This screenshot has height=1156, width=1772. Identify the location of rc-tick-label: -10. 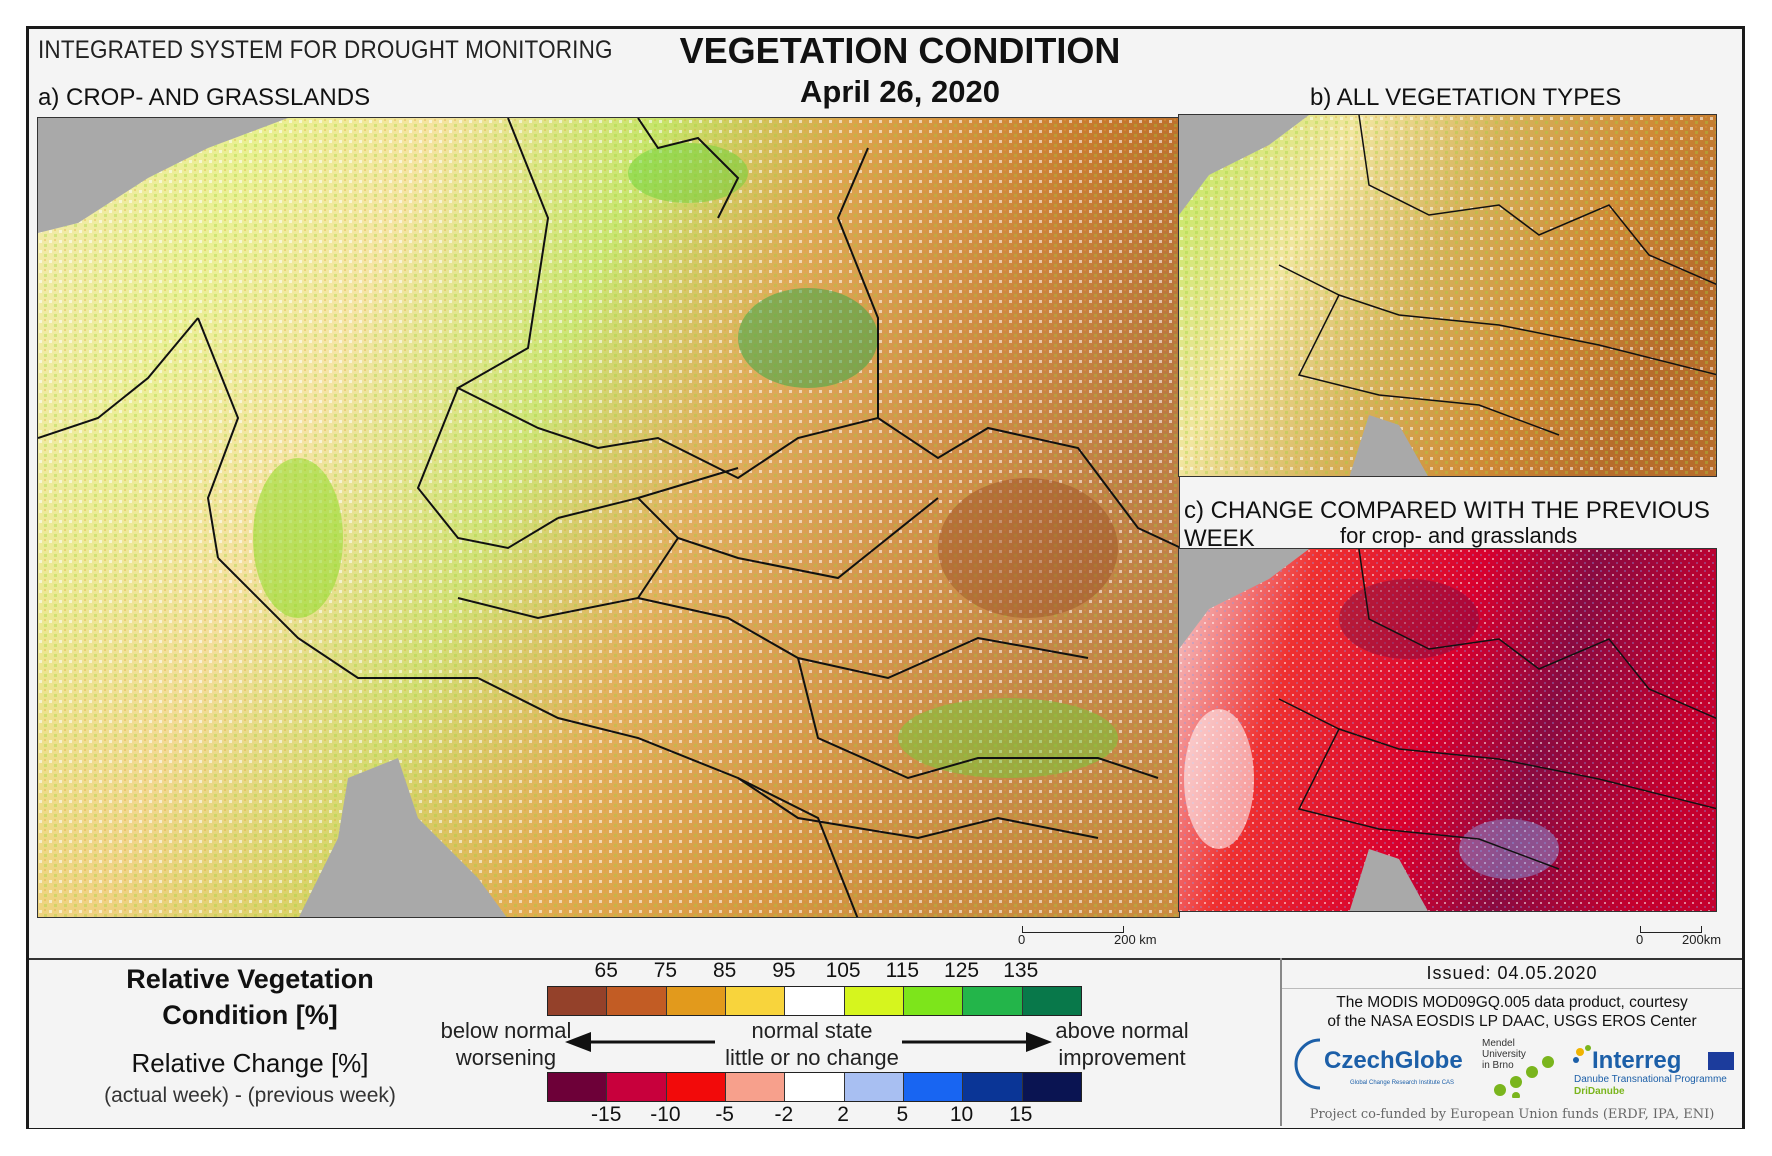
(665, 1114).